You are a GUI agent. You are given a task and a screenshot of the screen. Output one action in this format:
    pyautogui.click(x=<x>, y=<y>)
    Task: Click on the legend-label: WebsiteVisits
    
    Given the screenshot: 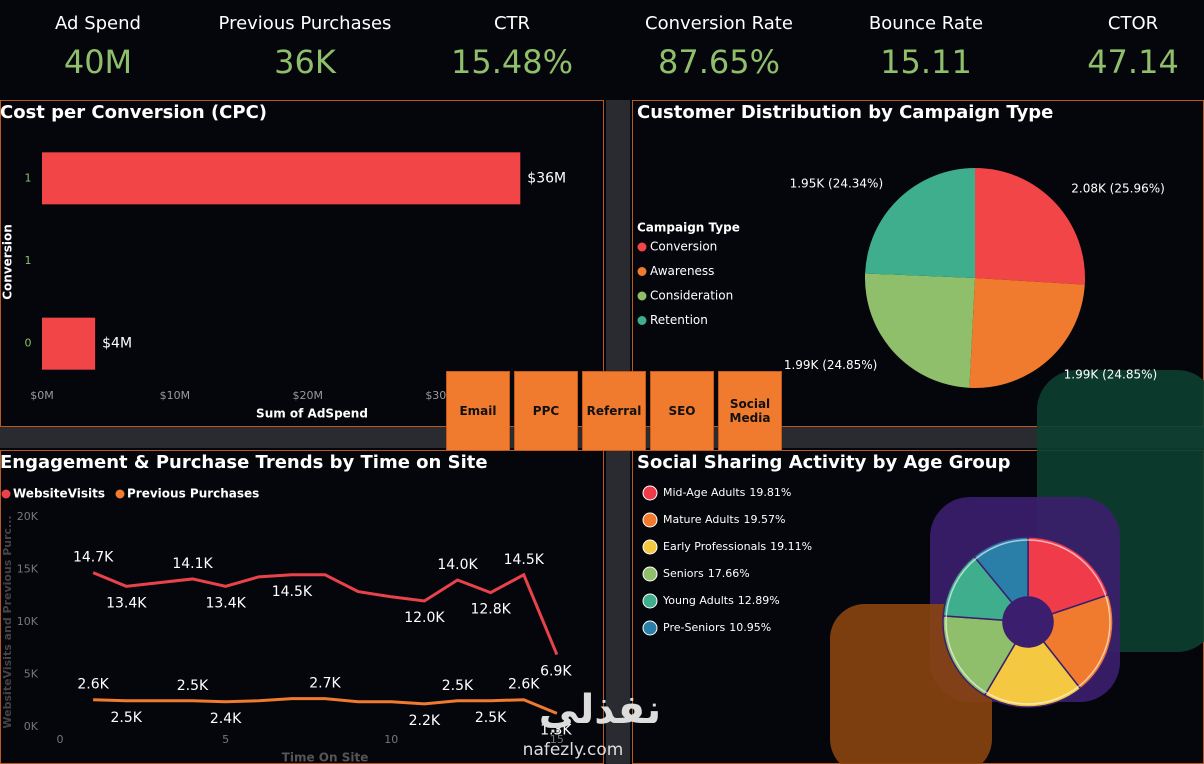 What is the action you would take?
    pyautogui.click(x=59, y=494)
    